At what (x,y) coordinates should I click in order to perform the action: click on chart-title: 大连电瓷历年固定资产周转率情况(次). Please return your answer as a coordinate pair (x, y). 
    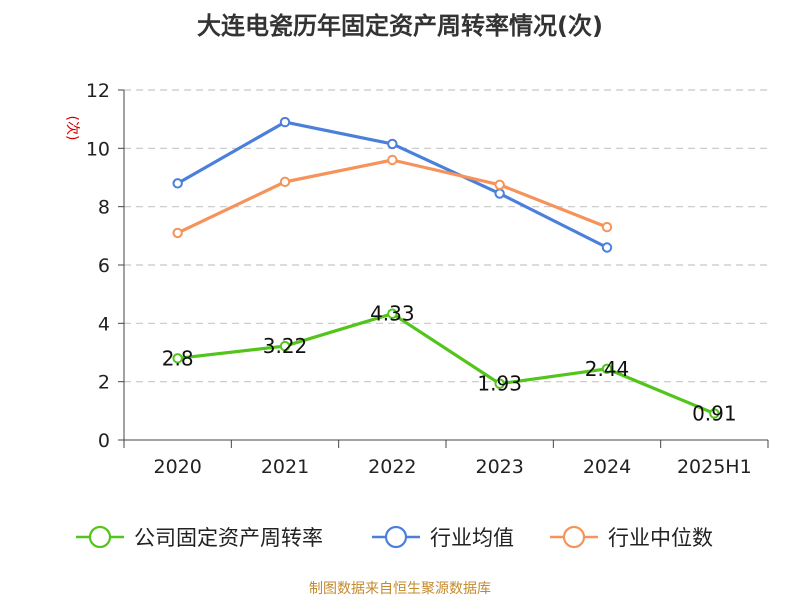
    Looking at the image, I should click on (400, 26).